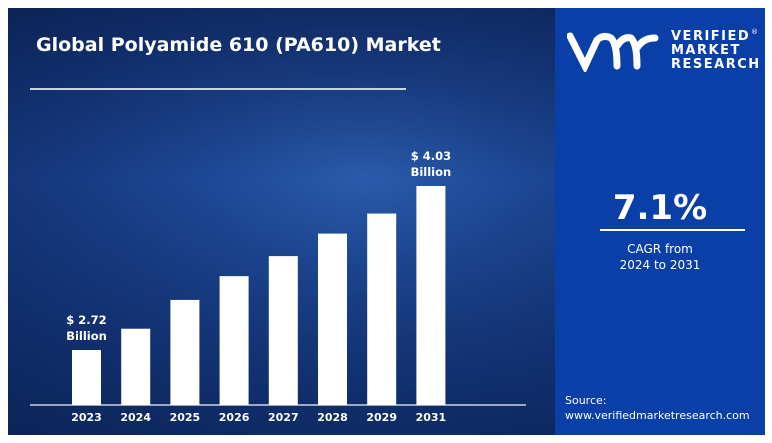 Image resolution: width=772 pixels, height=443 pixels. Describe the element at coordinates (332, 417) in the screenshot. I see `x-tick-label: 2028` at that location.